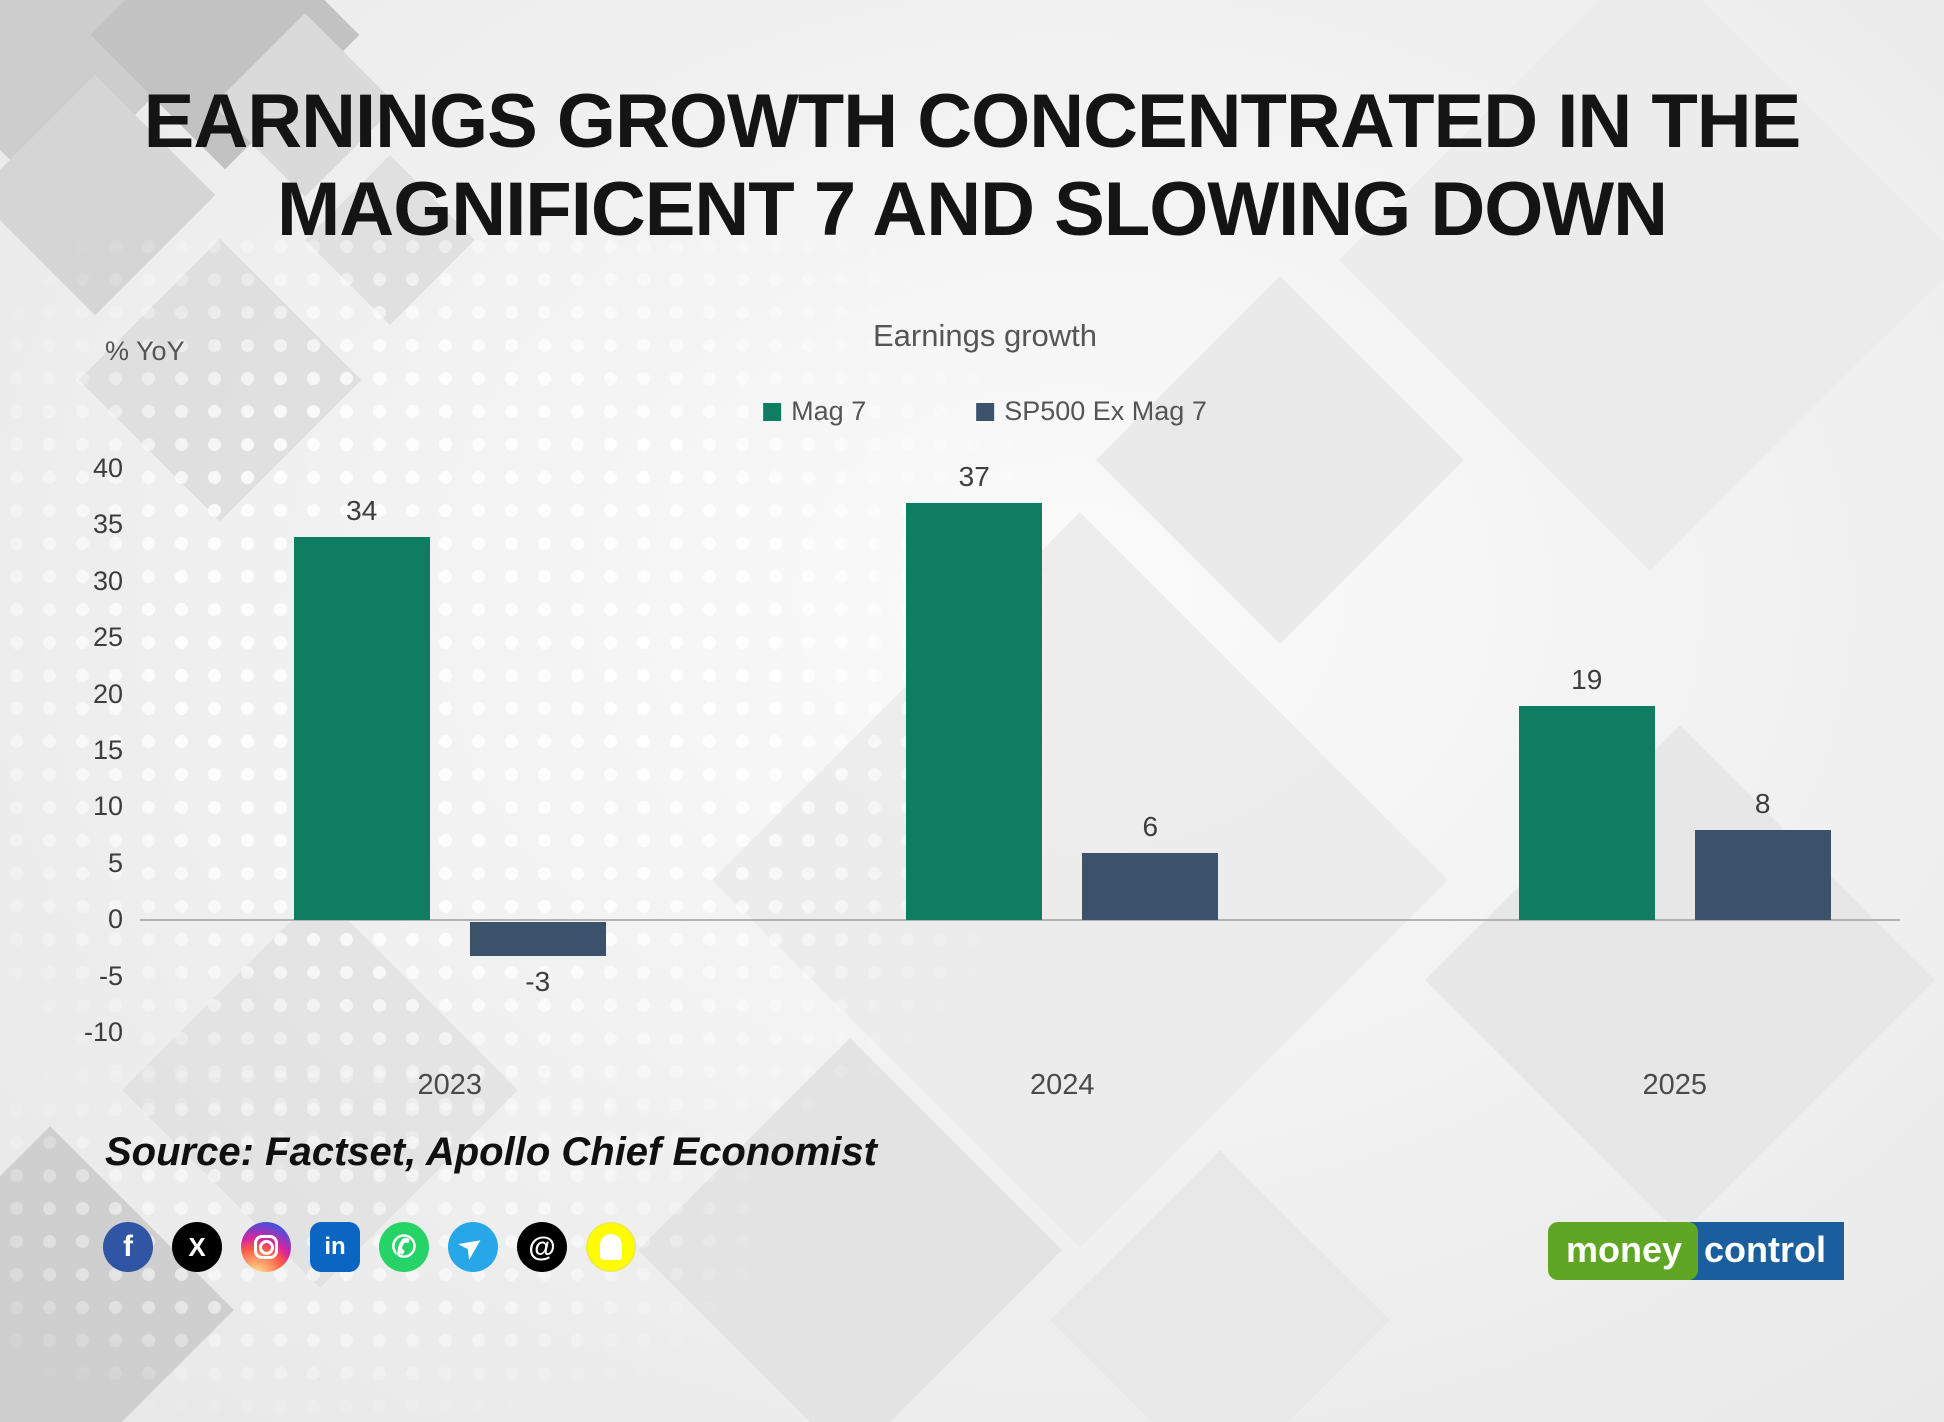  Describe the element at coordinates (1674, 1085) in the screenshot. I see `x-category-label: 2025` at that location.